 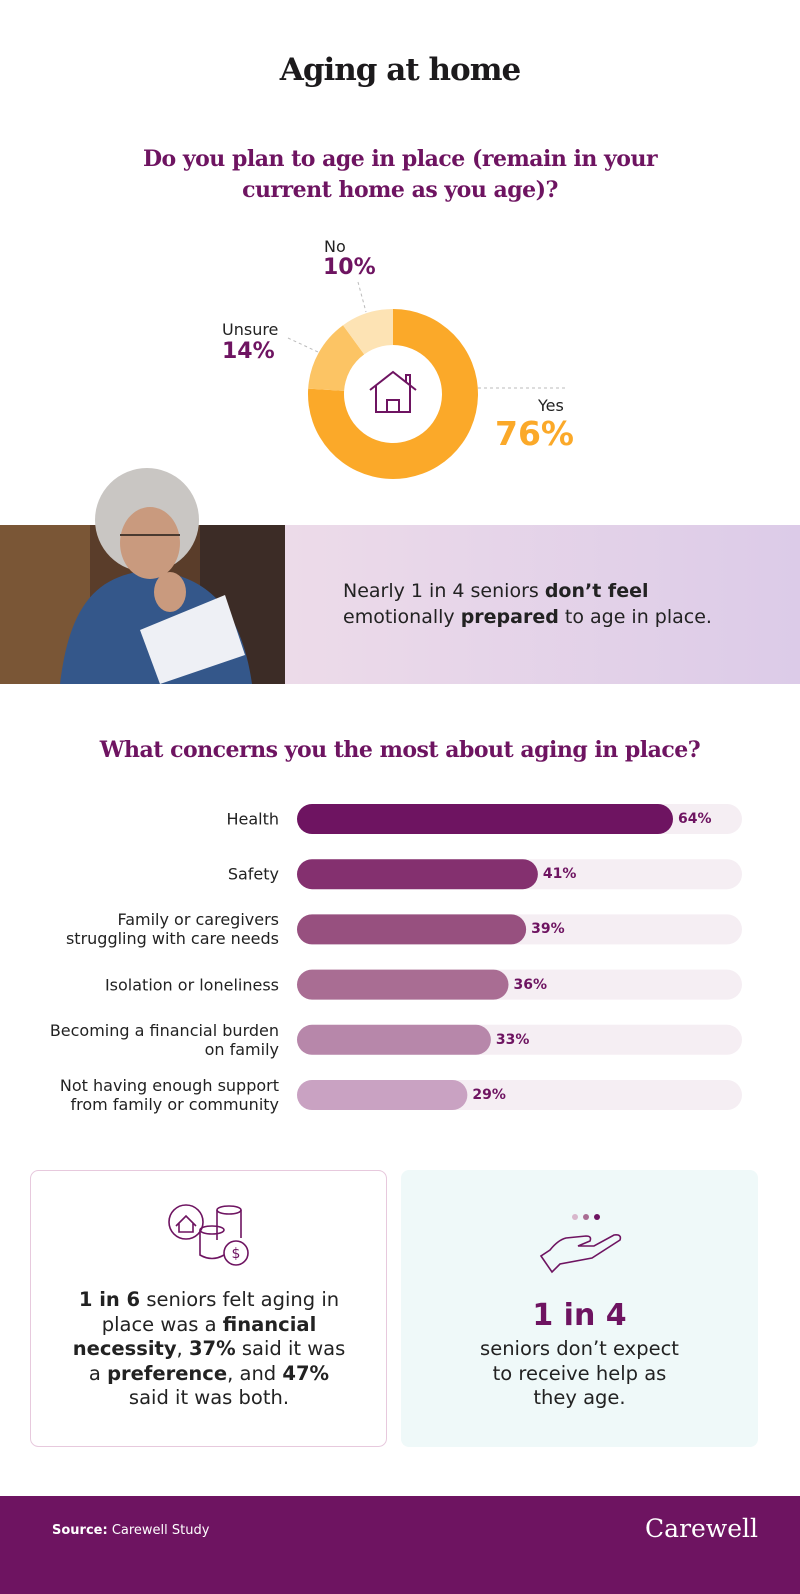 What do you see at coordinates (252, 819) in the screenshot?
I see `bar-category-label: Health` at bounding box center [252, 819].